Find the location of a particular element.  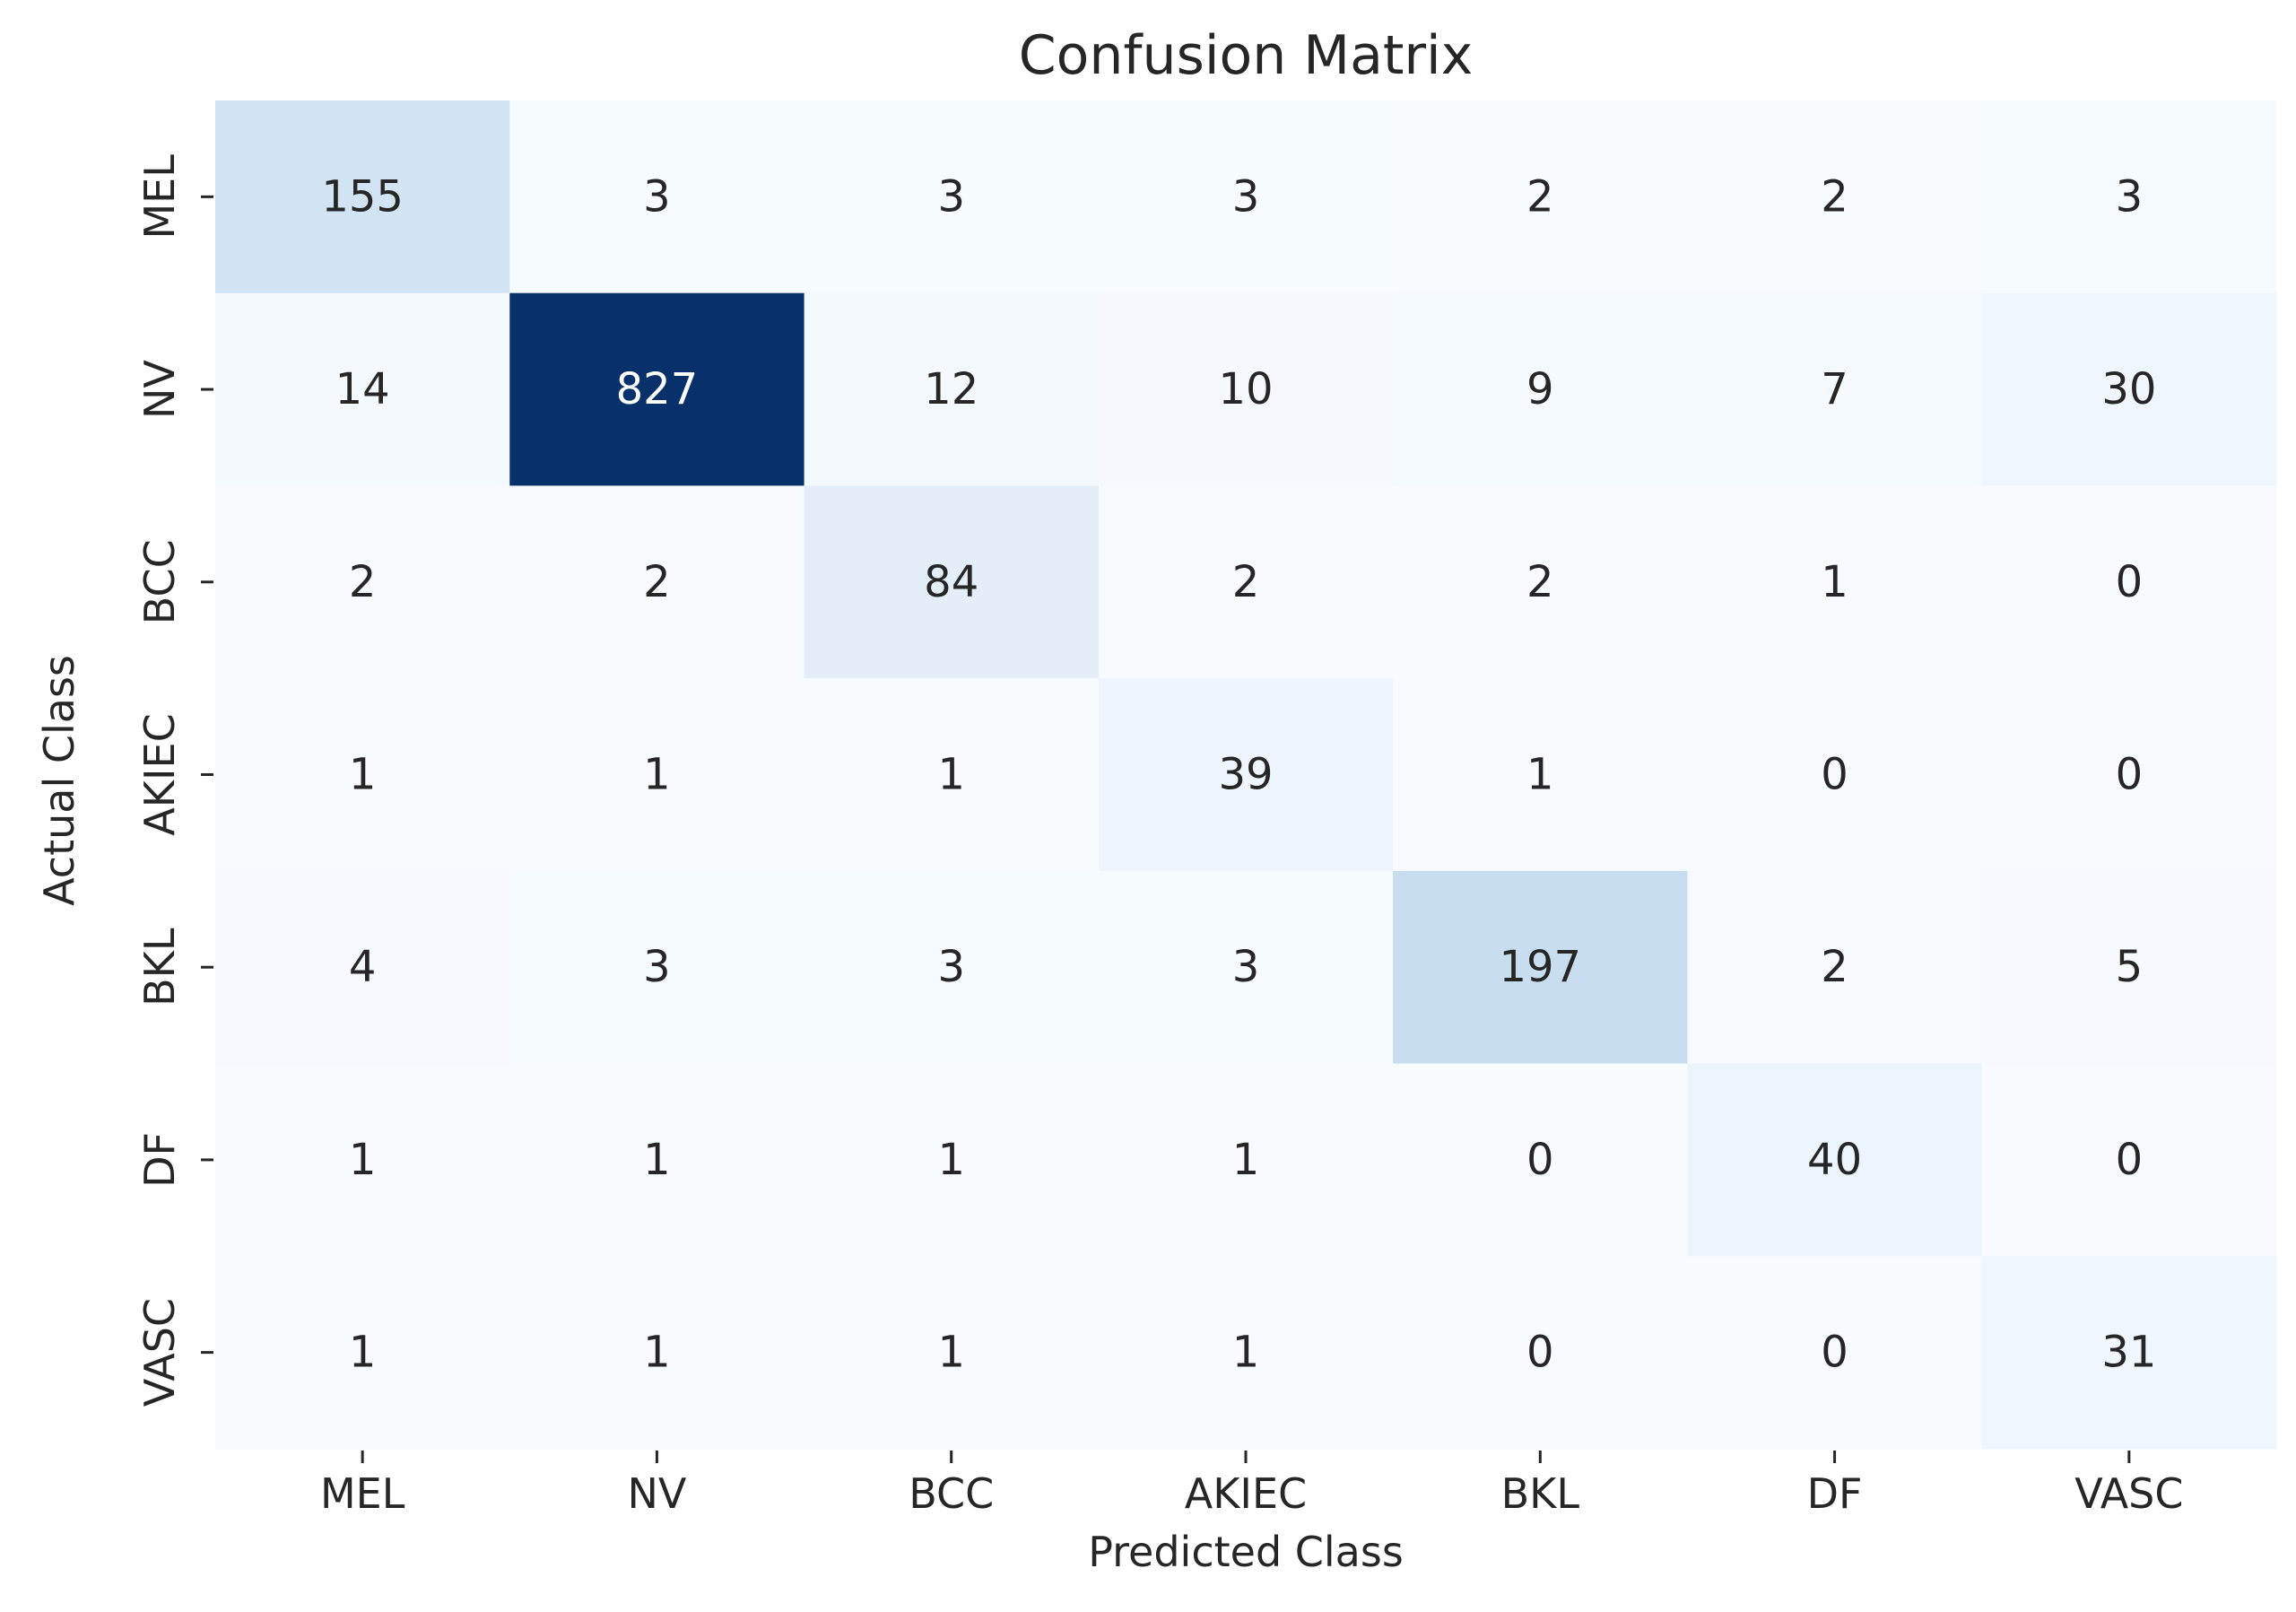

cell-value-label: 155 is located at coordinates (362, 196).